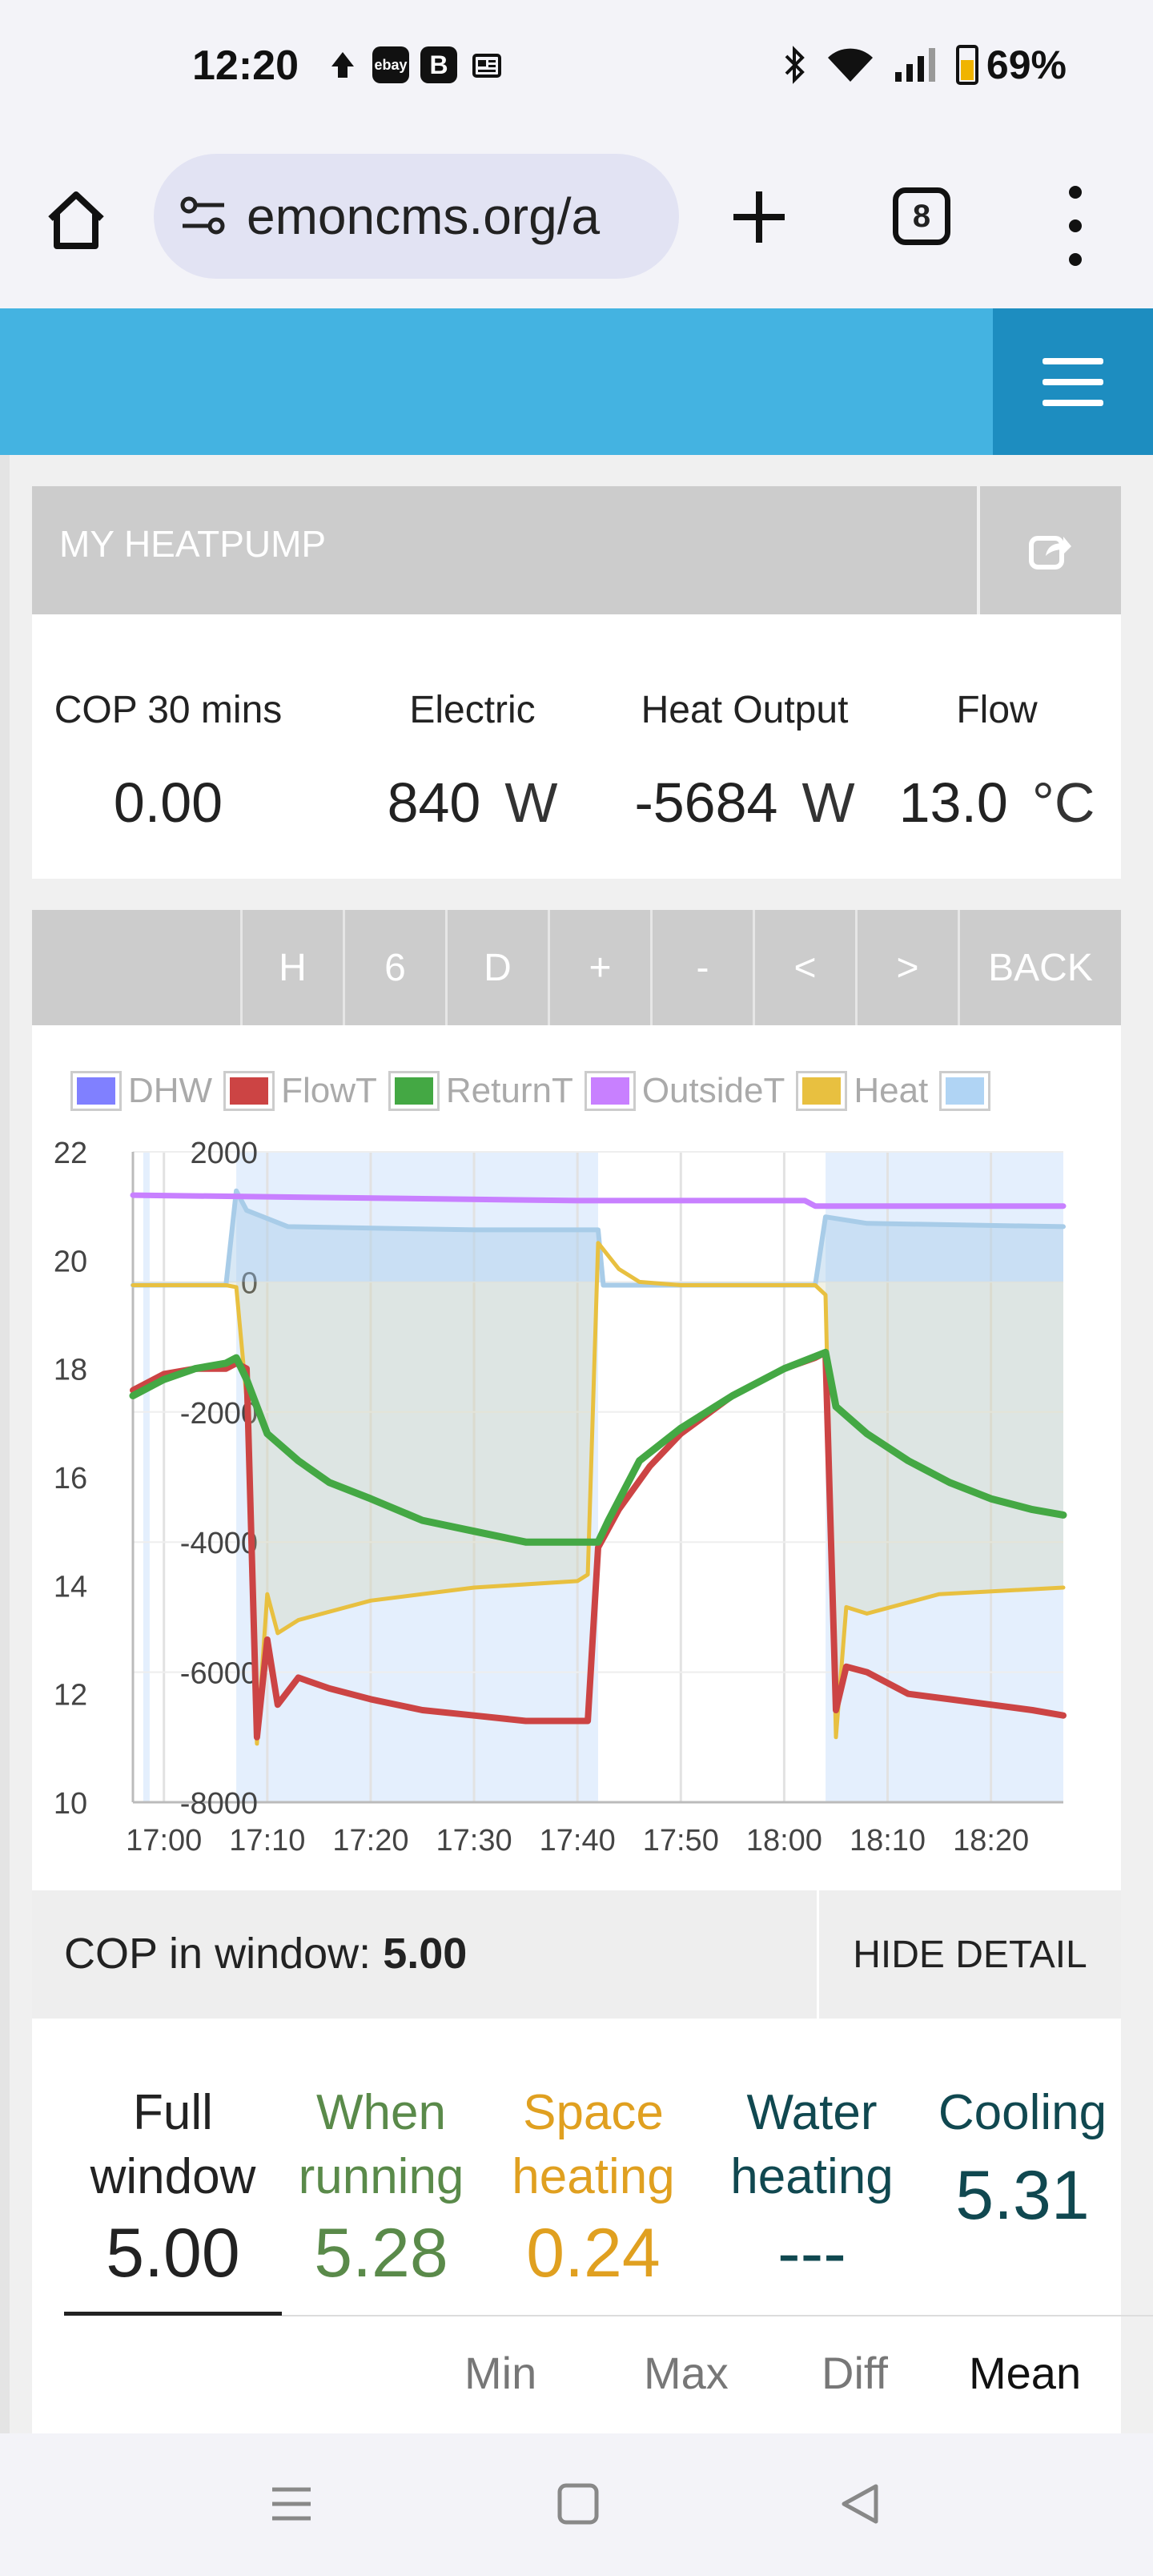  What do you see at coordinates (487, 64) in the screenshot?
I see `news-icon` at bounding box center [487, 64].